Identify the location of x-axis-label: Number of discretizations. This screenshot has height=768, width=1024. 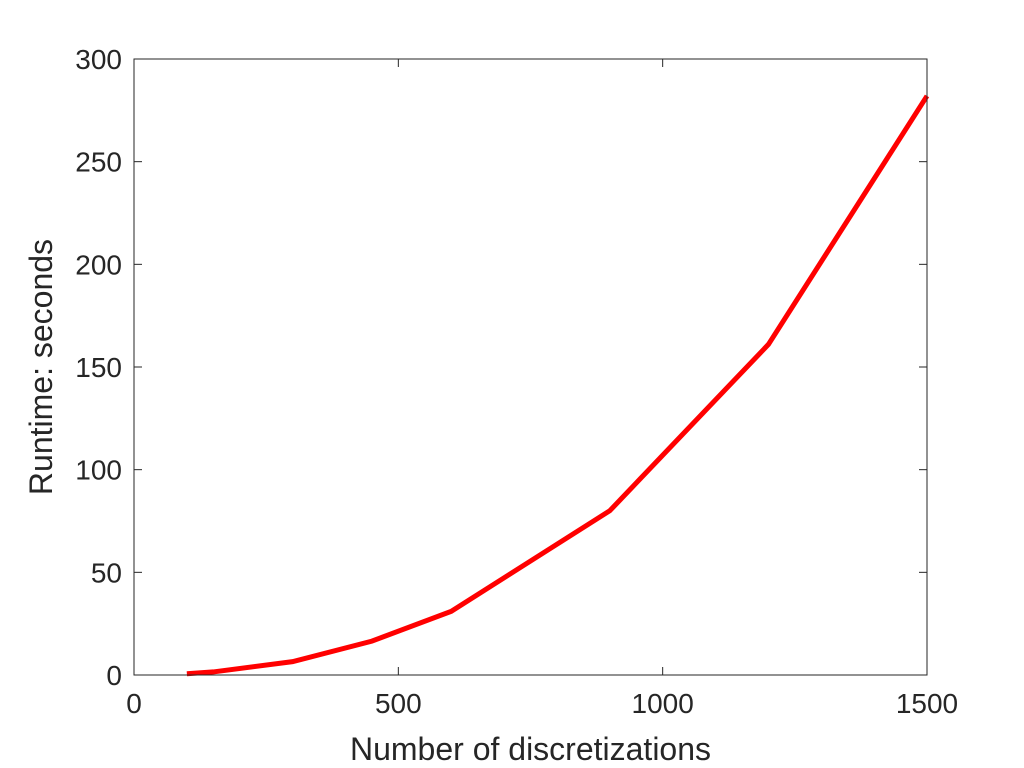
(530, 749).